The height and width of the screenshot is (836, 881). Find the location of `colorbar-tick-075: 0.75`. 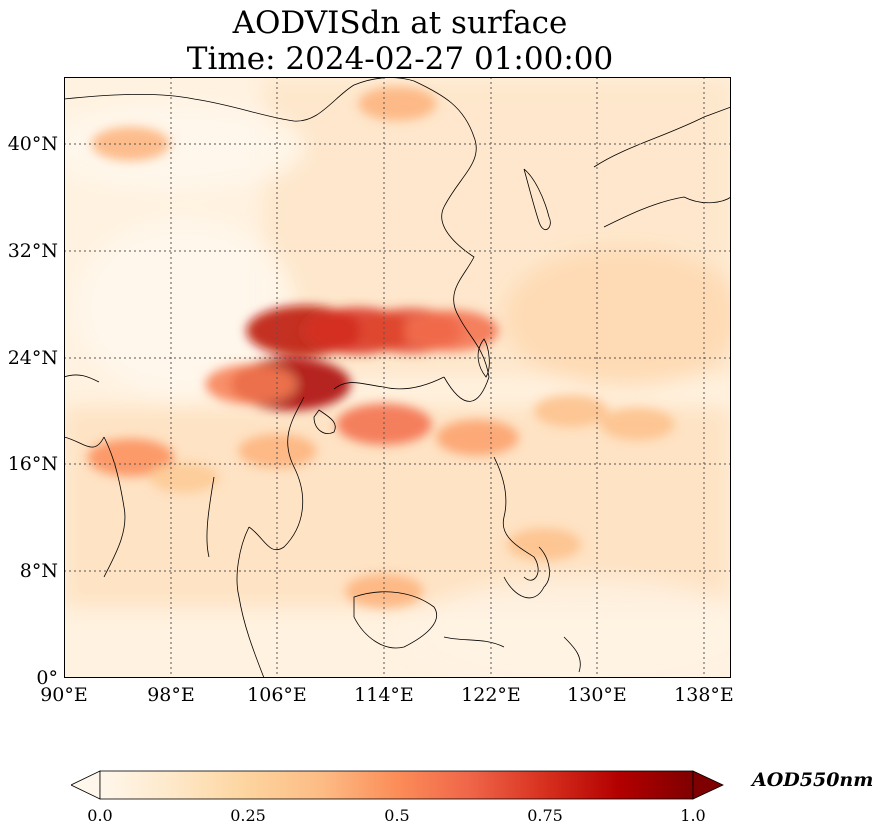

colorbar-tick-075: 0.75 is located at coordinates (545, 815).